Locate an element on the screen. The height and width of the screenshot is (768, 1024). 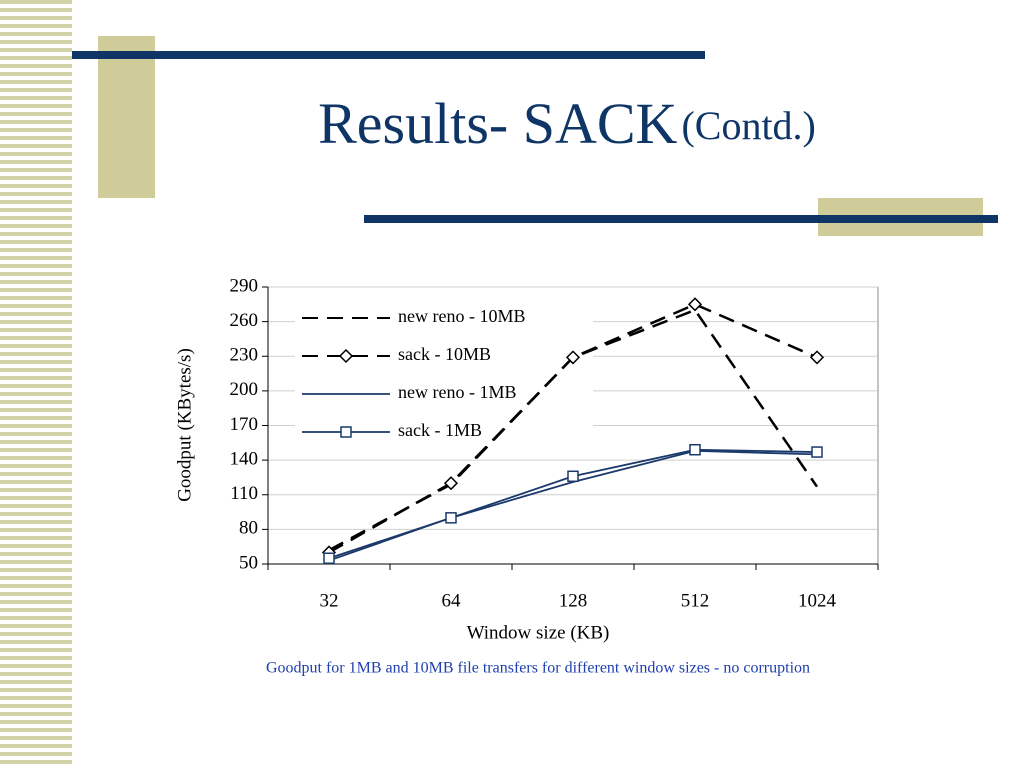
title-main: Results- SACK is located at coordinates (497, 123).